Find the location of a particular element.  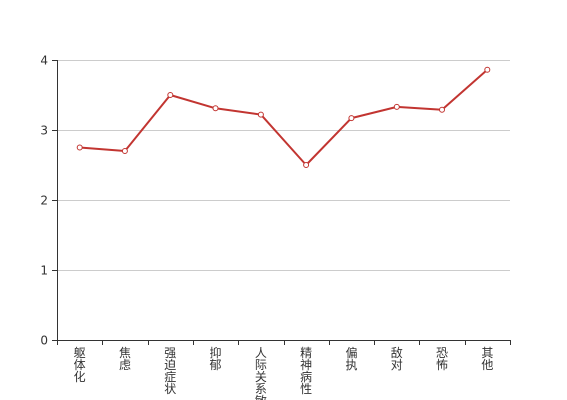

y-tick-label: 0 is located at coordinates (44, 341).